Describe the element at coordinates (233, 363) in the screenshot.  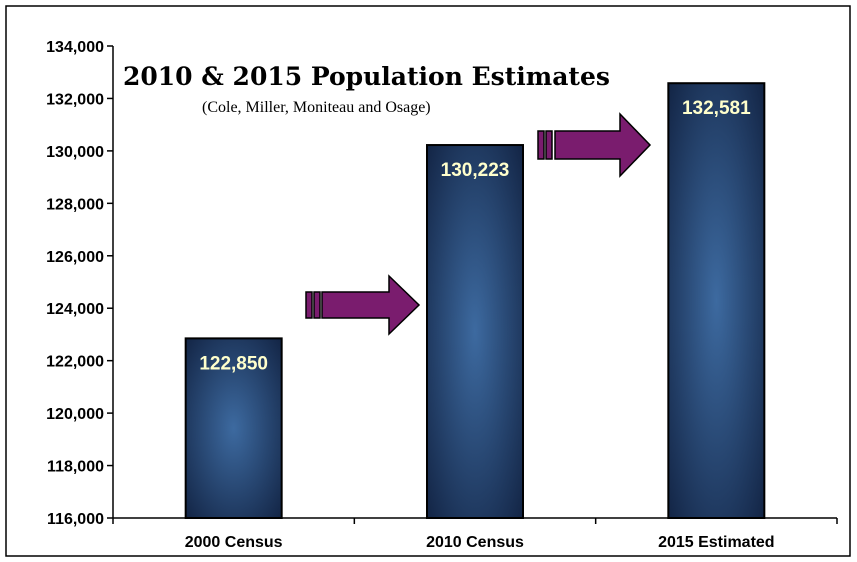
I see `data-label: 122,850` at that location.